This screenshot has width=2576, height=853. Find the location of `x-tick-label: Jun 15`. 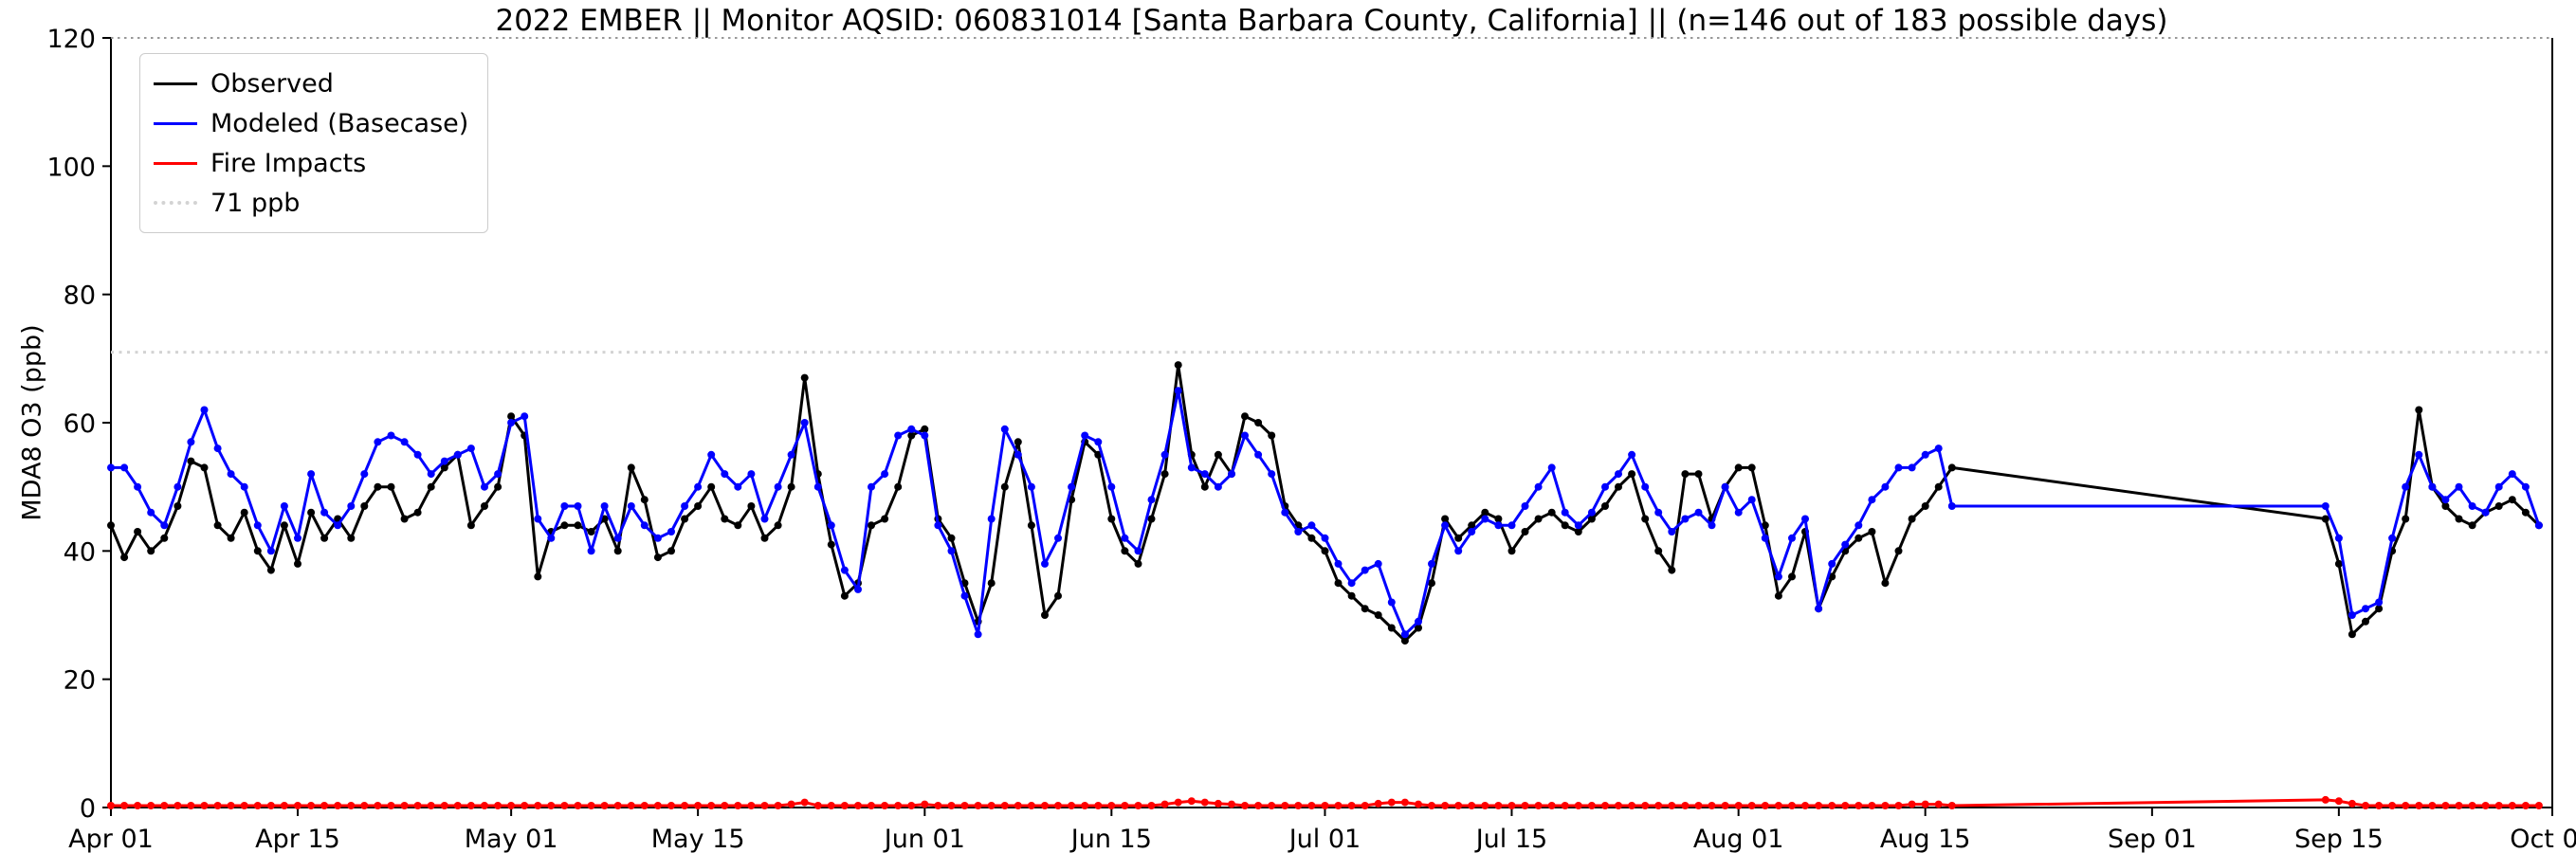

x-tick-label: Jun 15 is located at coordinates (1110, 839).